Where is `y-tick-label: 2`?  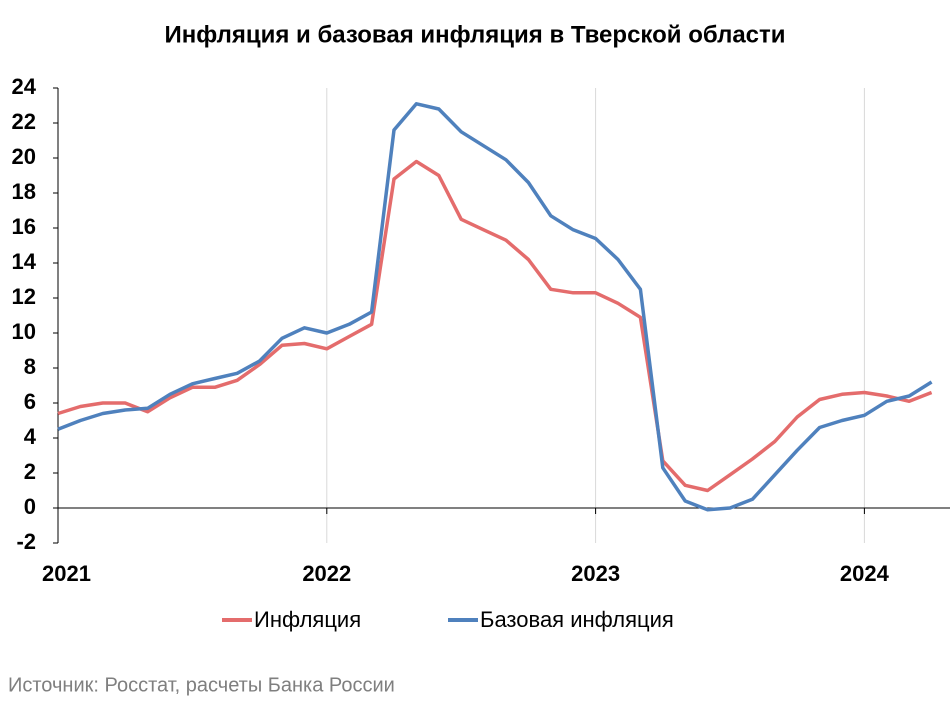
y-tick-label: 2 is located at coordinates (30, 471).